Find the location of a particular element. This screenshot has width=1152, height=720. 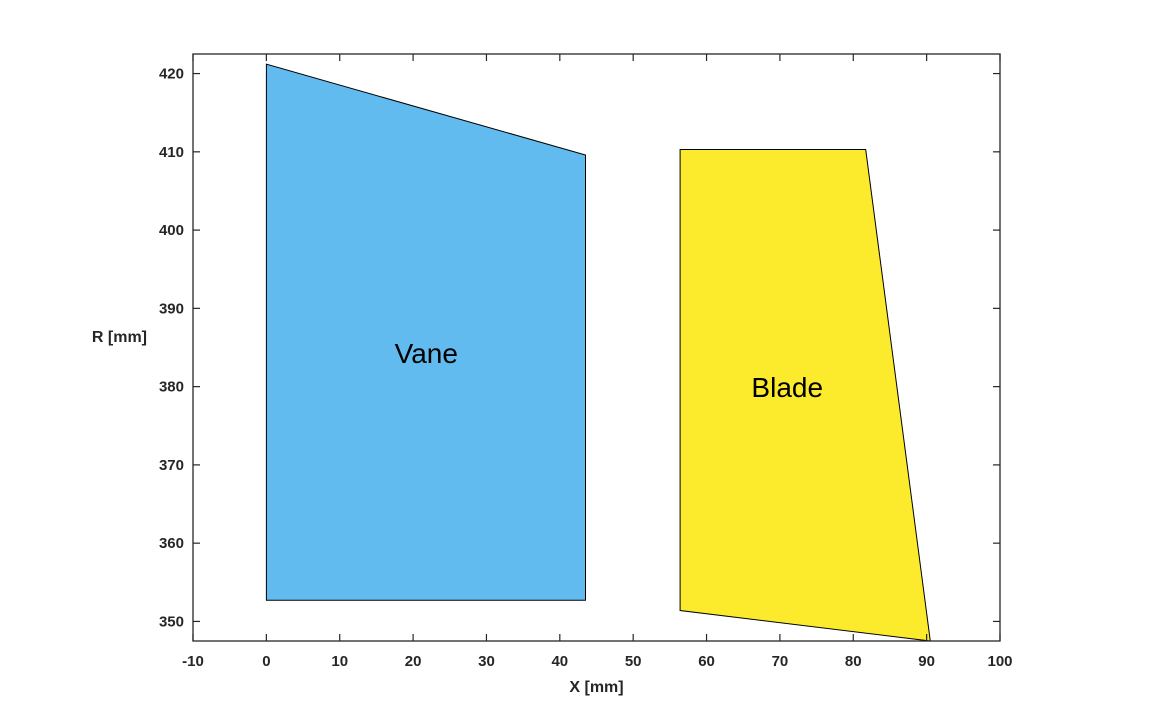

blade-label: Blade is located at coordinates (787, 387).